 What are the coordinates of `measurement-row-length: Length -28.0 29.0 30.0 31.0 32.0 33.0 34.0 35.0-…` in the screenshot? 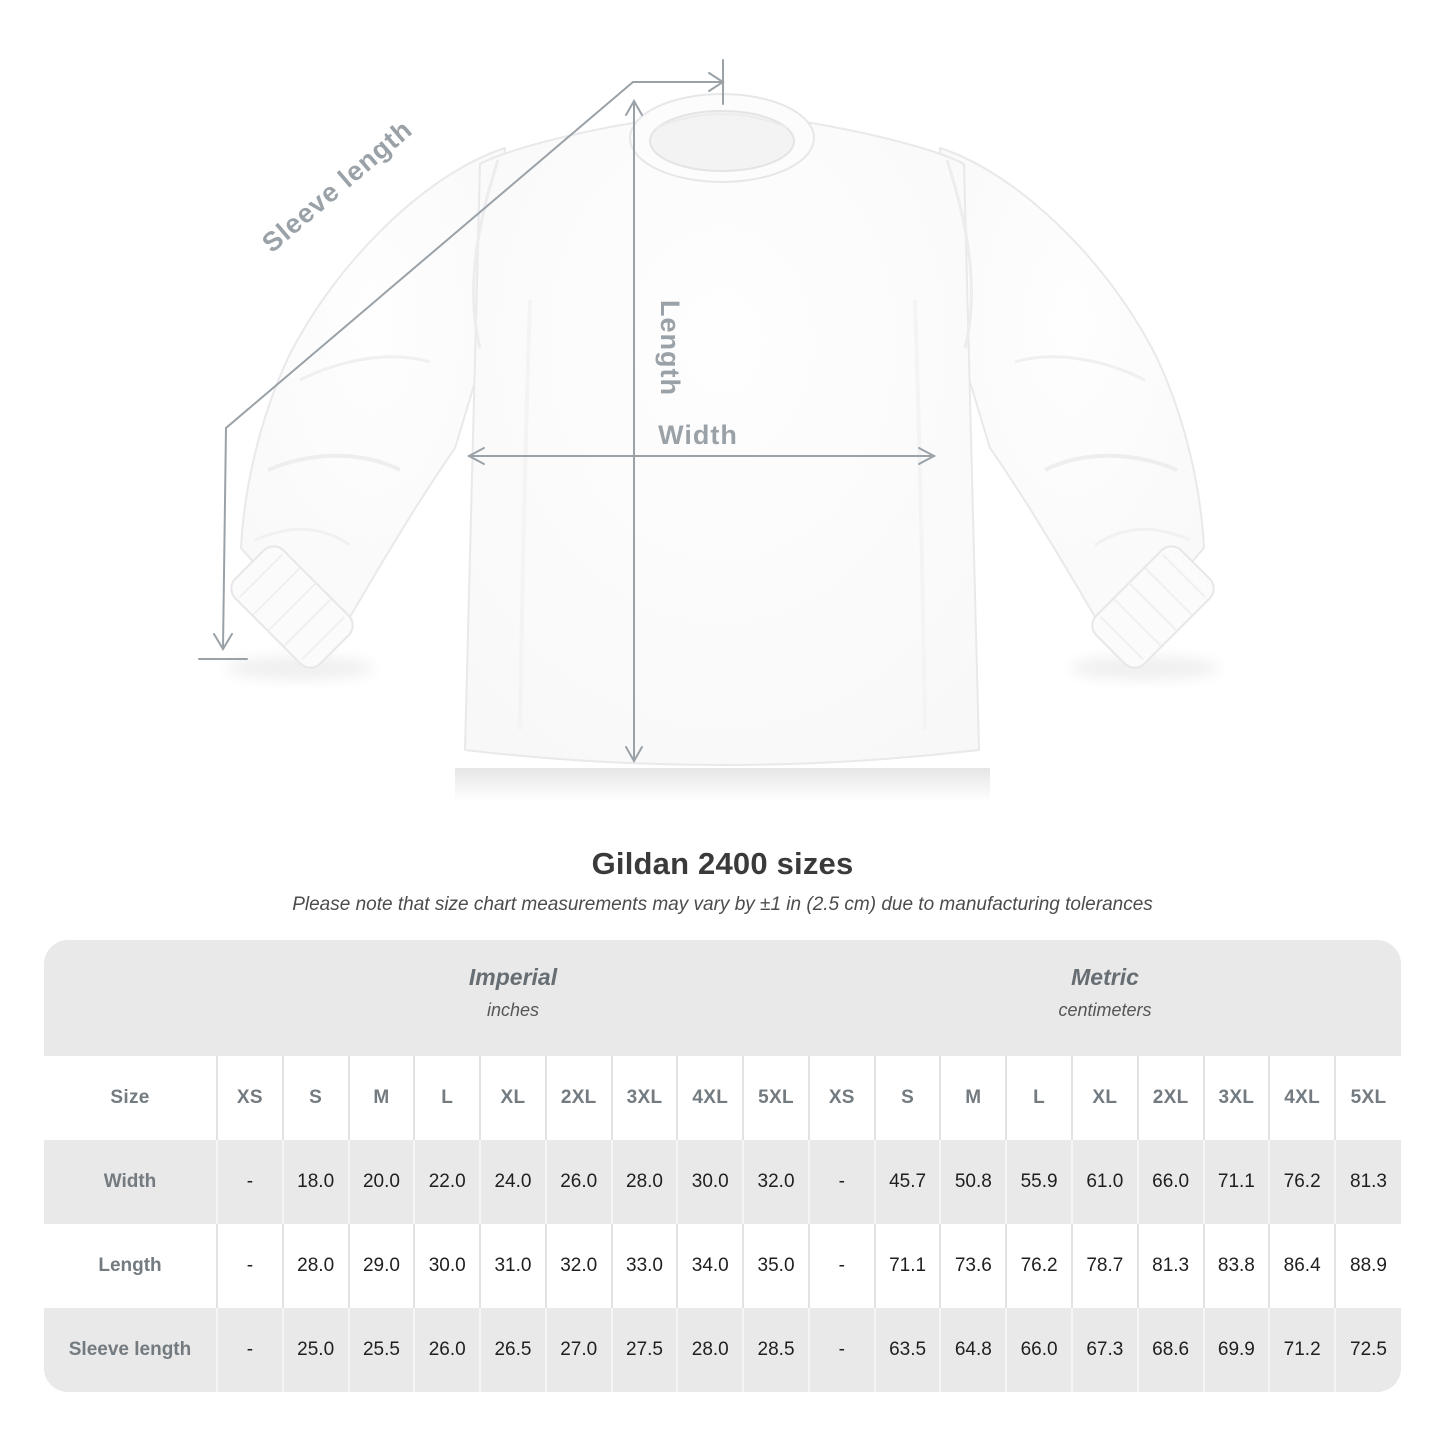 It's located at (722, 1266).